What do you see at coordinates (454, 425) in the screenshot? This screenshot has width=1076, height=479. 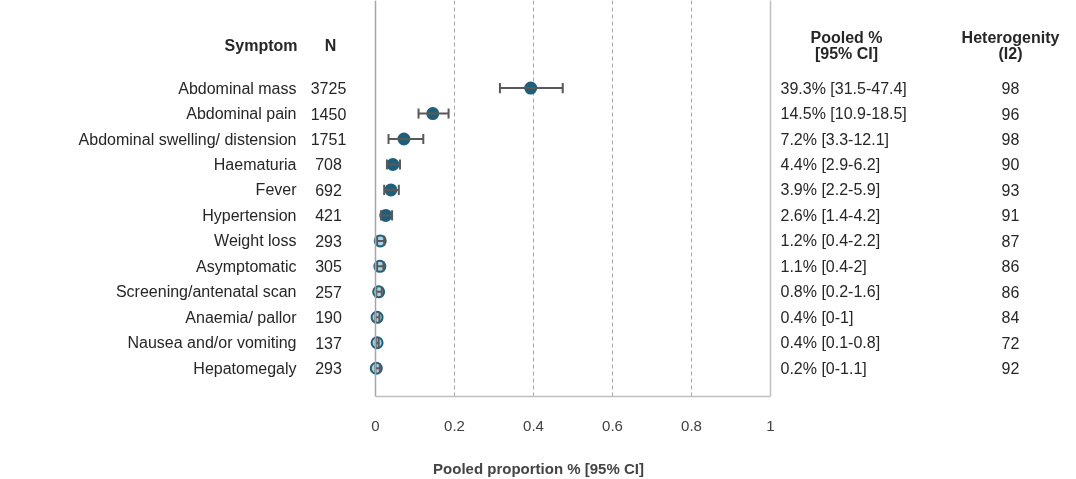 I see `x-tick-label: 0.2` at bounding box center [454, 425].